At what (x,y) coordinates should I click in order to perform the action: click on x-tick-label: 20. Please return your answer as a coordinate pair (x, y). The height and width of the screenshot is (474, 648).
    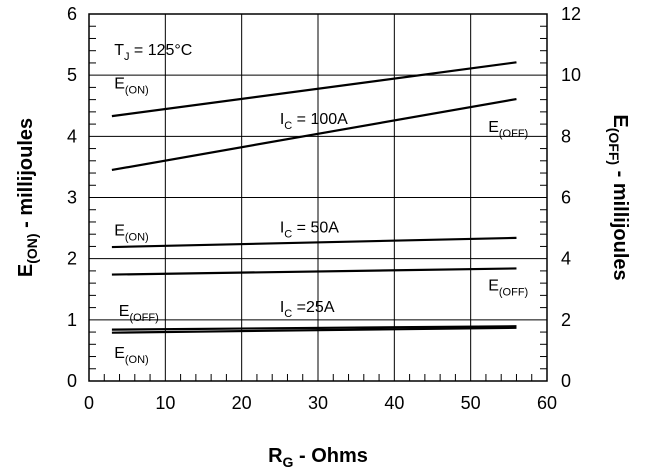
    Looking at the image, I should click on (242, 403).